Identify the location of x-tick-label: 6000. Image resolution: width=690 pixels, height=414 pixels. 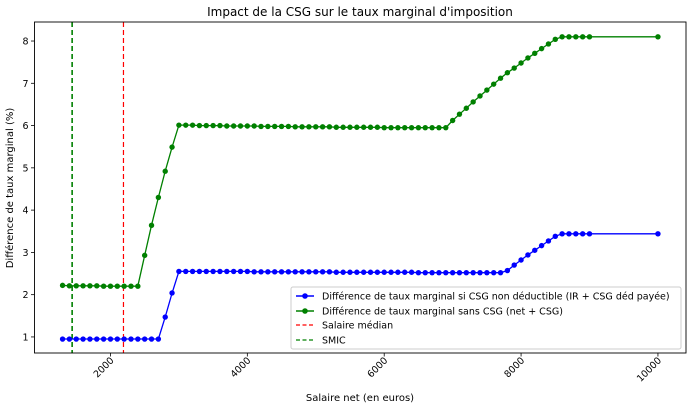
(377, 367).